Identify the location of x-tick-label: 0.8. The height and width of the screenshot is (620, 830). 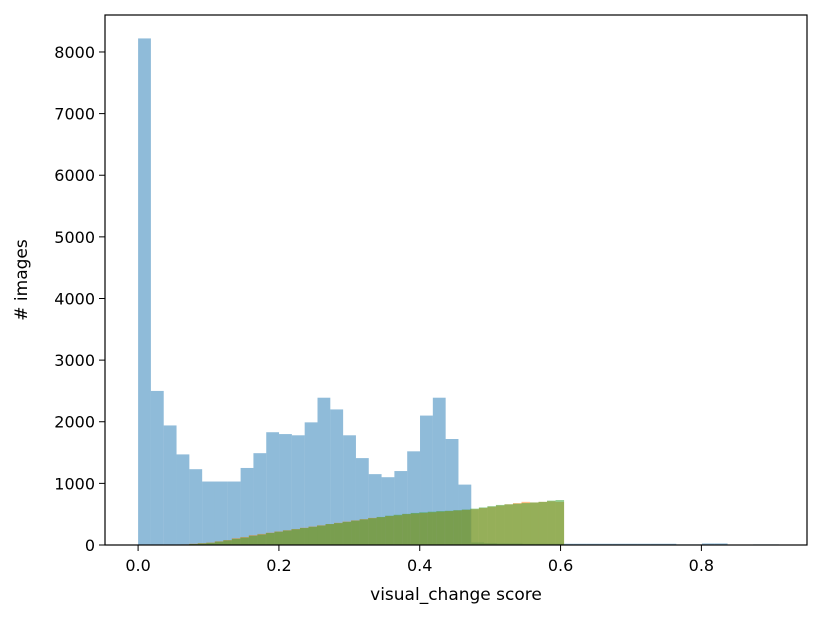
(701, 565).